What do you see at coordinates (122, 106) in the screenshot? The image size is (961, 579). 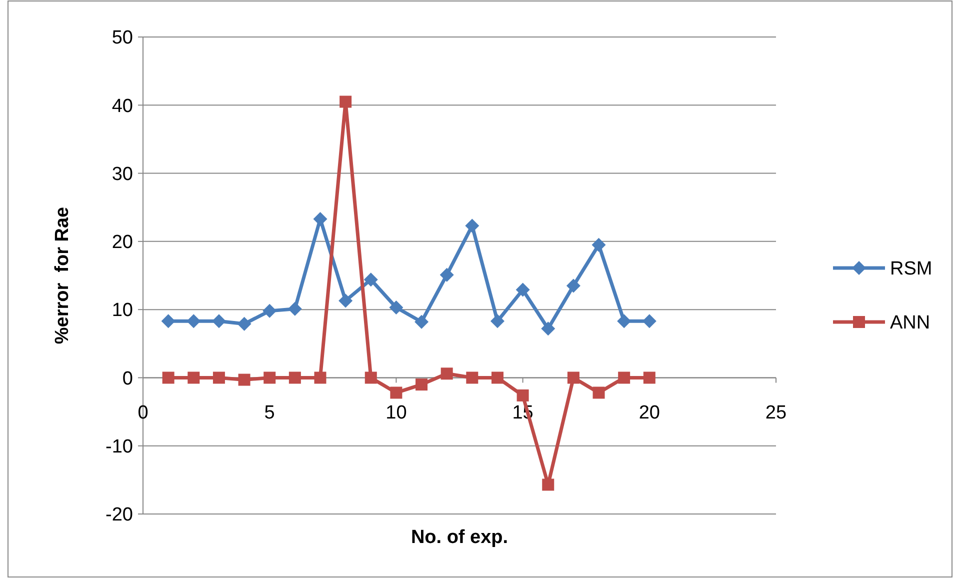 I see `y-tick-label: 40` at bounding box center [122, 106].